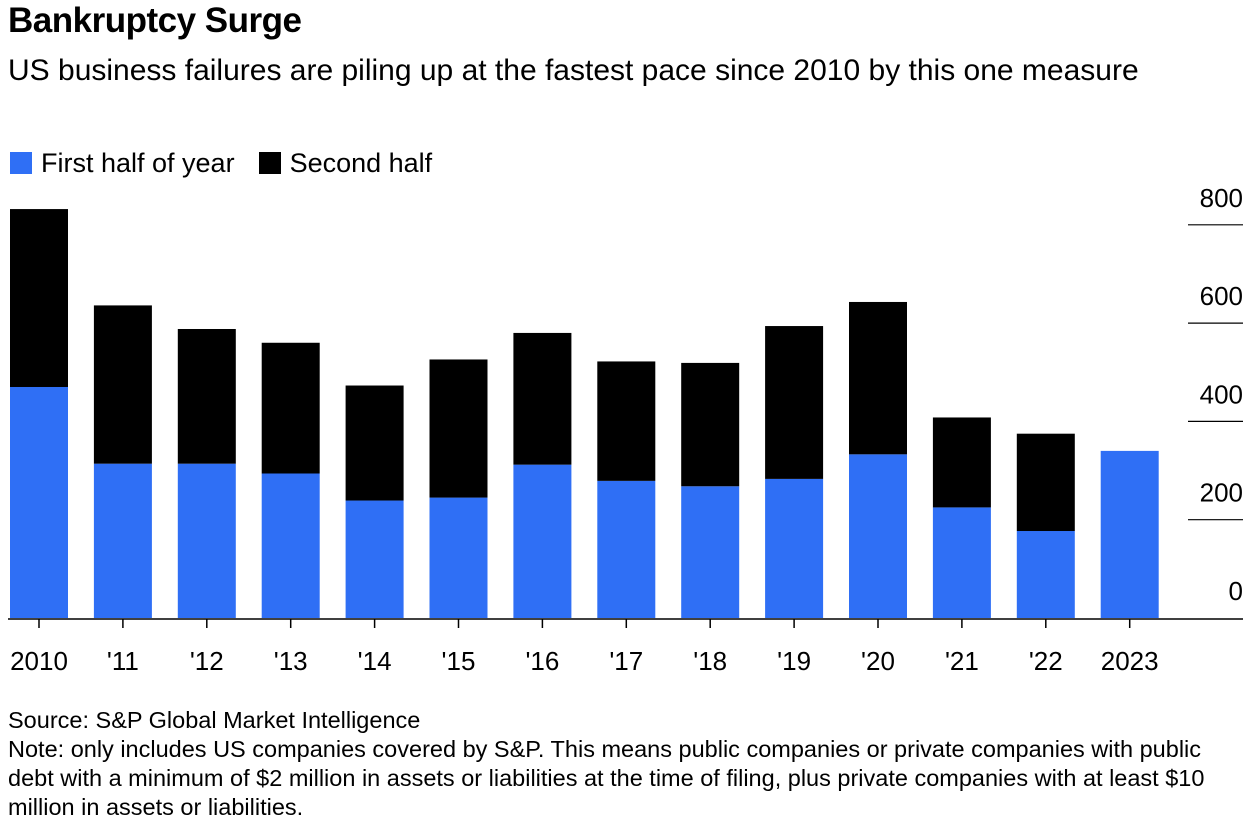 The width and height of the screenshot is (1258, 840). Describe the element at coordinates (123, 661) in the screenshot. I see `x-tick-label: '11` at that location.